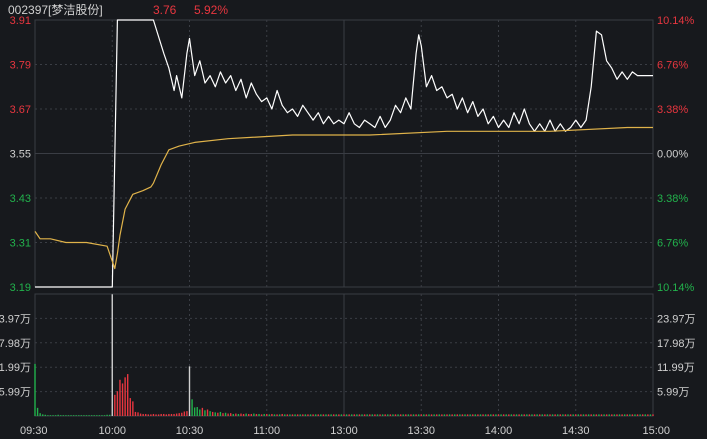 The image size is (707, 439). What do you see at coordinates (20, 288) in the screenshot?
I see `y-tick-label-left: 3.19` at bounding box center [20, 288].